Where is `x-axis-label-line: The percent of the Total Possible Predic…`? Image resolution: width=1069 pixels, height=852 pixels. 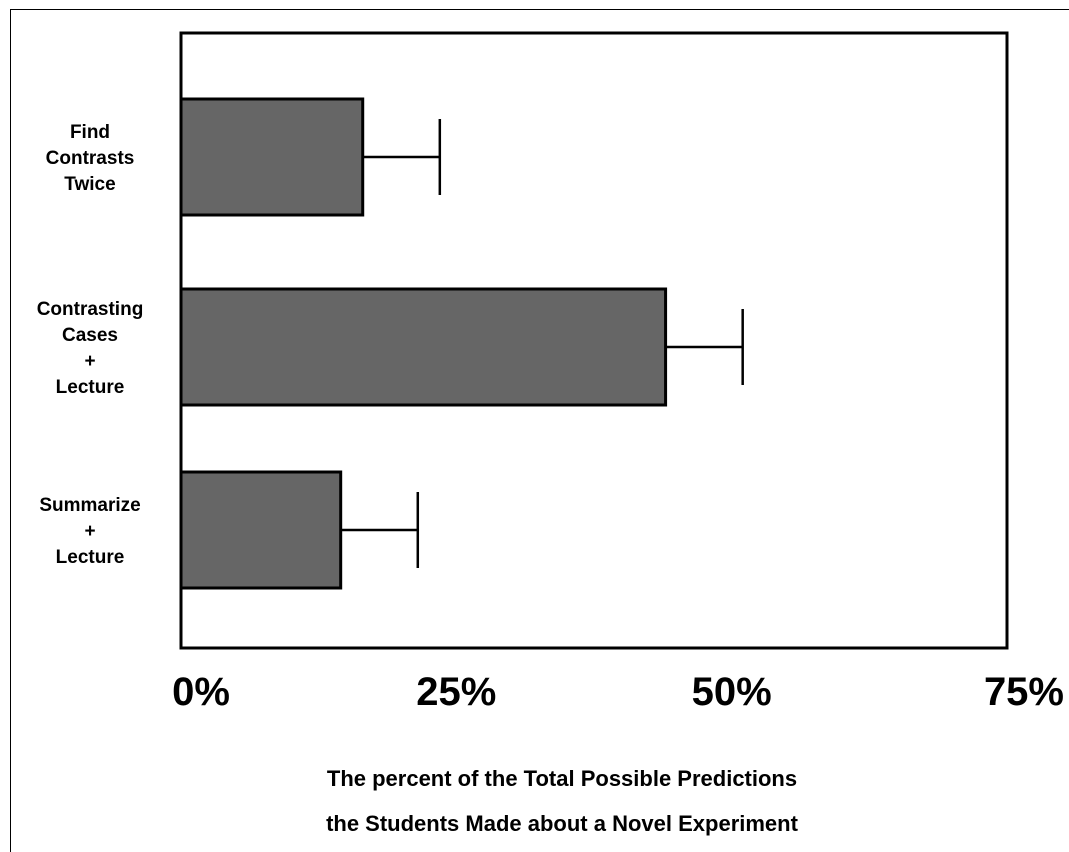
x-axis-label-line: The percent of the Total Possible Predic… is located at coordinates (562, 778).